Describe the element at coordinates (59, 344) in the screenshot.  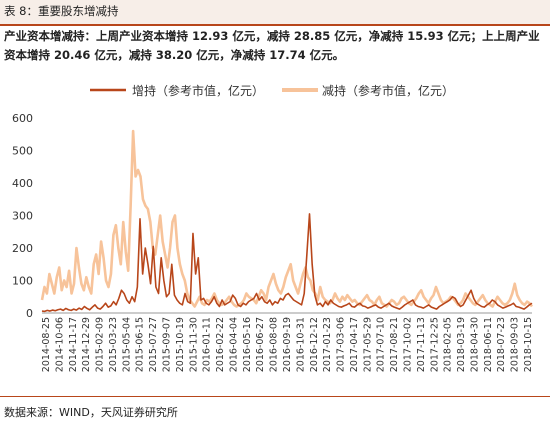
I see `x-tick-label: 2014-10-06` at that location.